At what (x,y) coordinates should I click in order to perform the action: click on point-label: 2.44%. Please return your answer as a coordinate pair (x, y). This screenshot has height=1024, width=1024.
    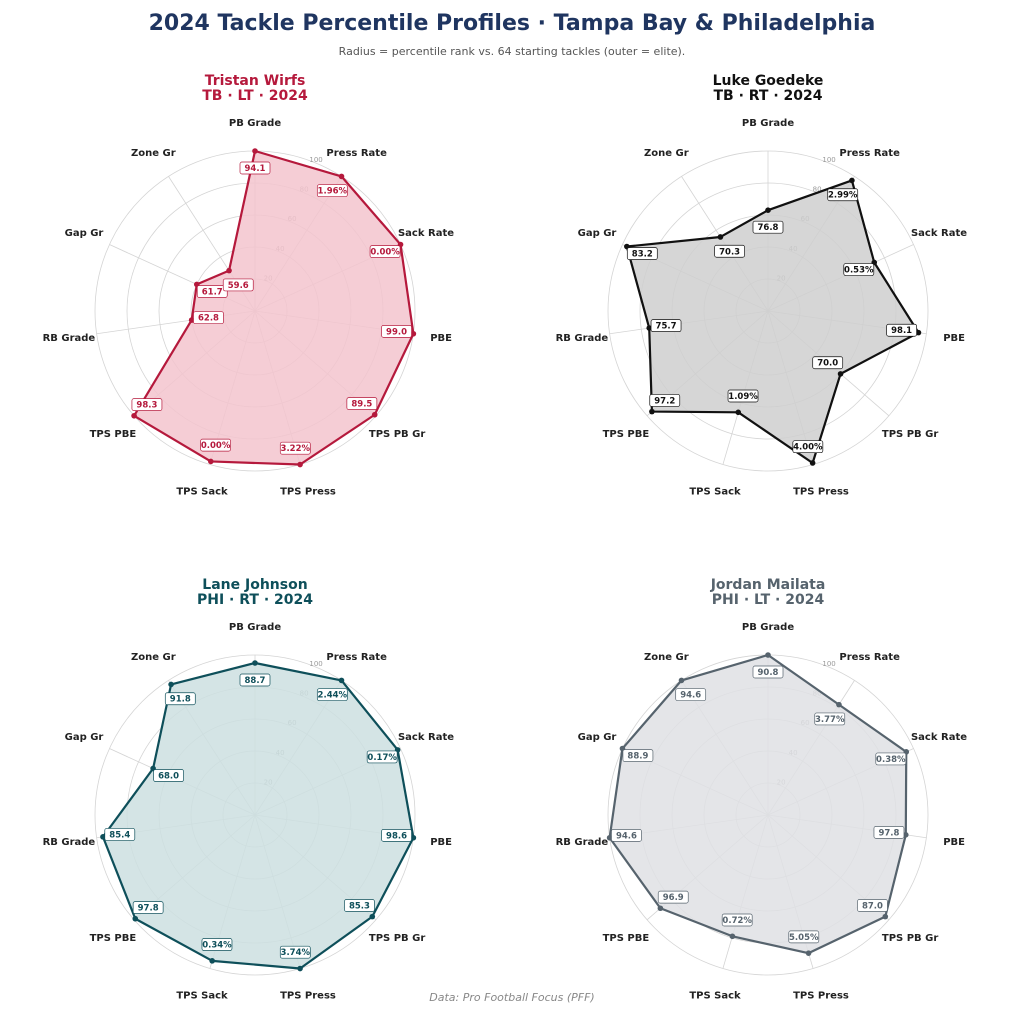
    Looking at the image, I should click on (333, 696).